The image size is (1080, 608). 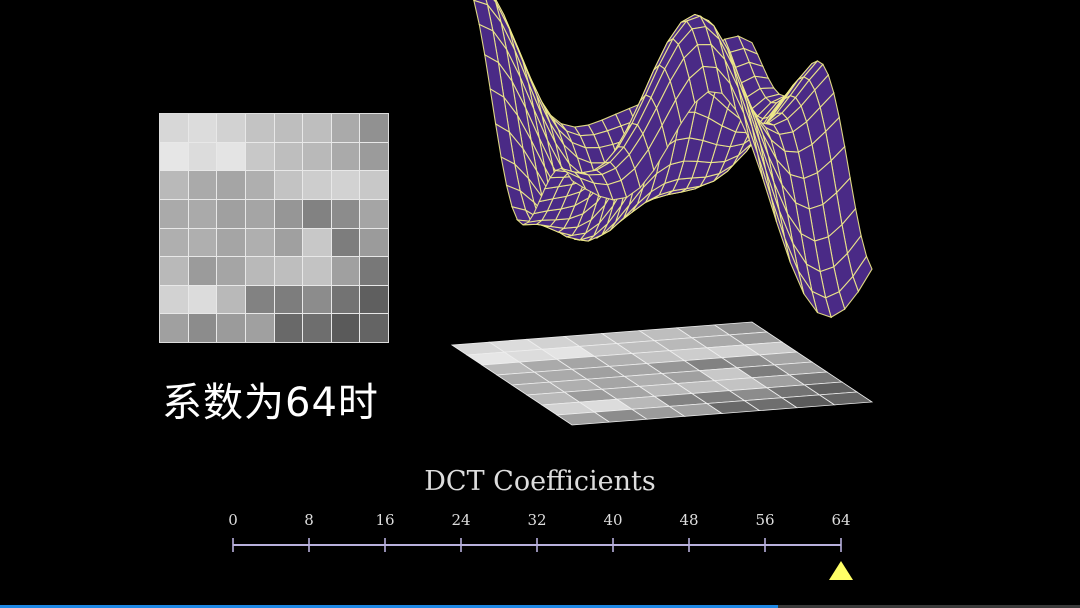 I want to click on tick-label: 16, so click(x=384, y=520).